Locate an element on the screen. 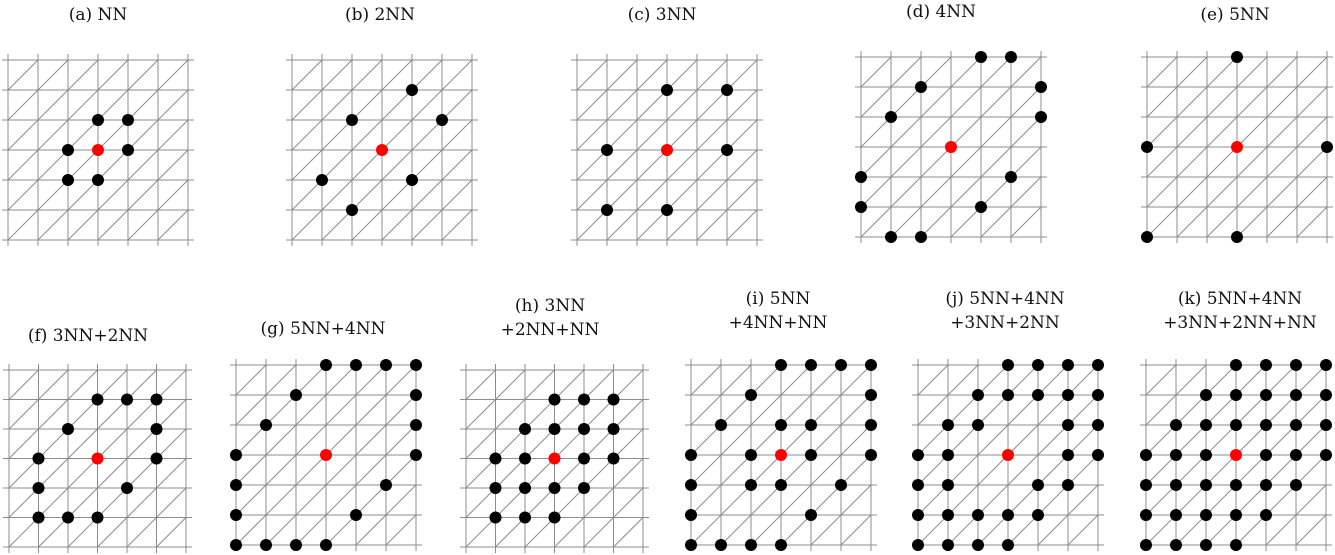 The image size is (1335, 555). panel-title-line: (e) 5NN is located at coordinates (1235, 15).